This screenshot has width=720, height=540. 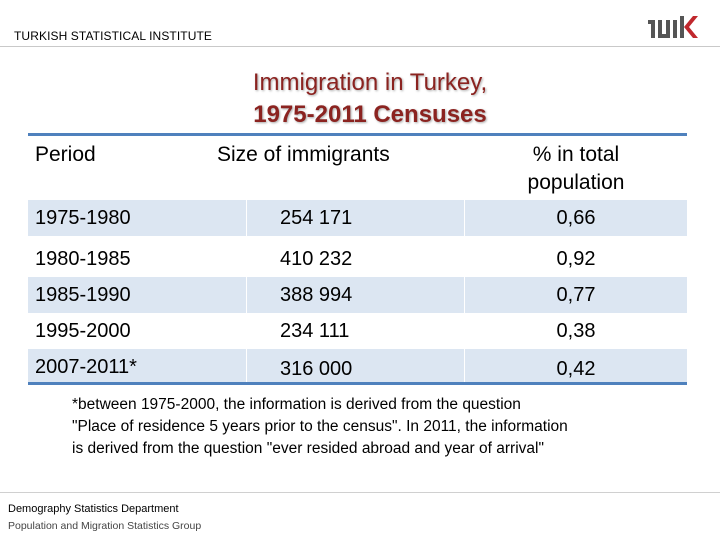 What do you see at coordinates (316, 369) in the screenshot?
I see `size-cell: 316 000` at bounding box center [316, 369].